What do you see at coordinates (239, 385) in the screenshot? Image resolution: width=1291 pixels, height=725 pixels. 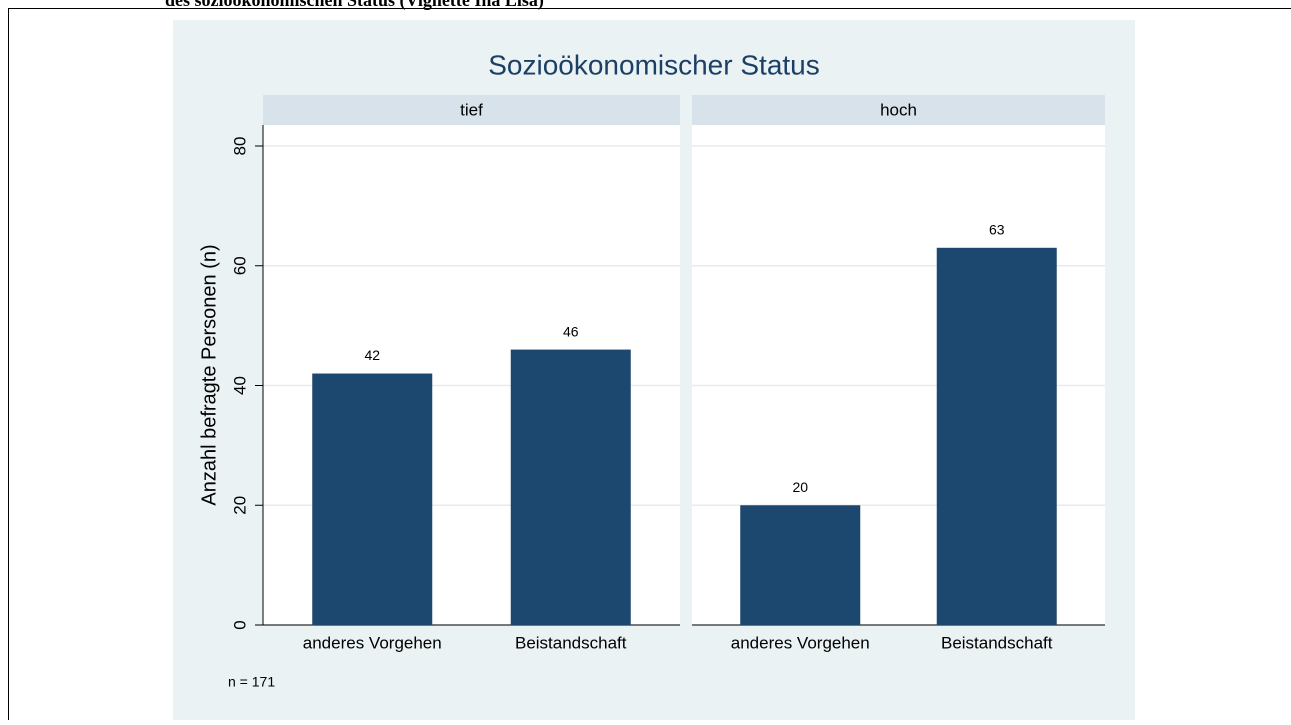 I see `y-tick-label: 40` at bounding box center [239, 385].